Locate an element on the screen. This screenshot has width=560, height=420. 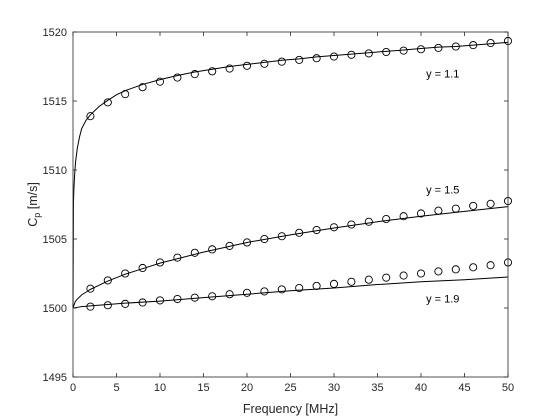
y-tick-label: 1515 is located at coordinates (55, 102).